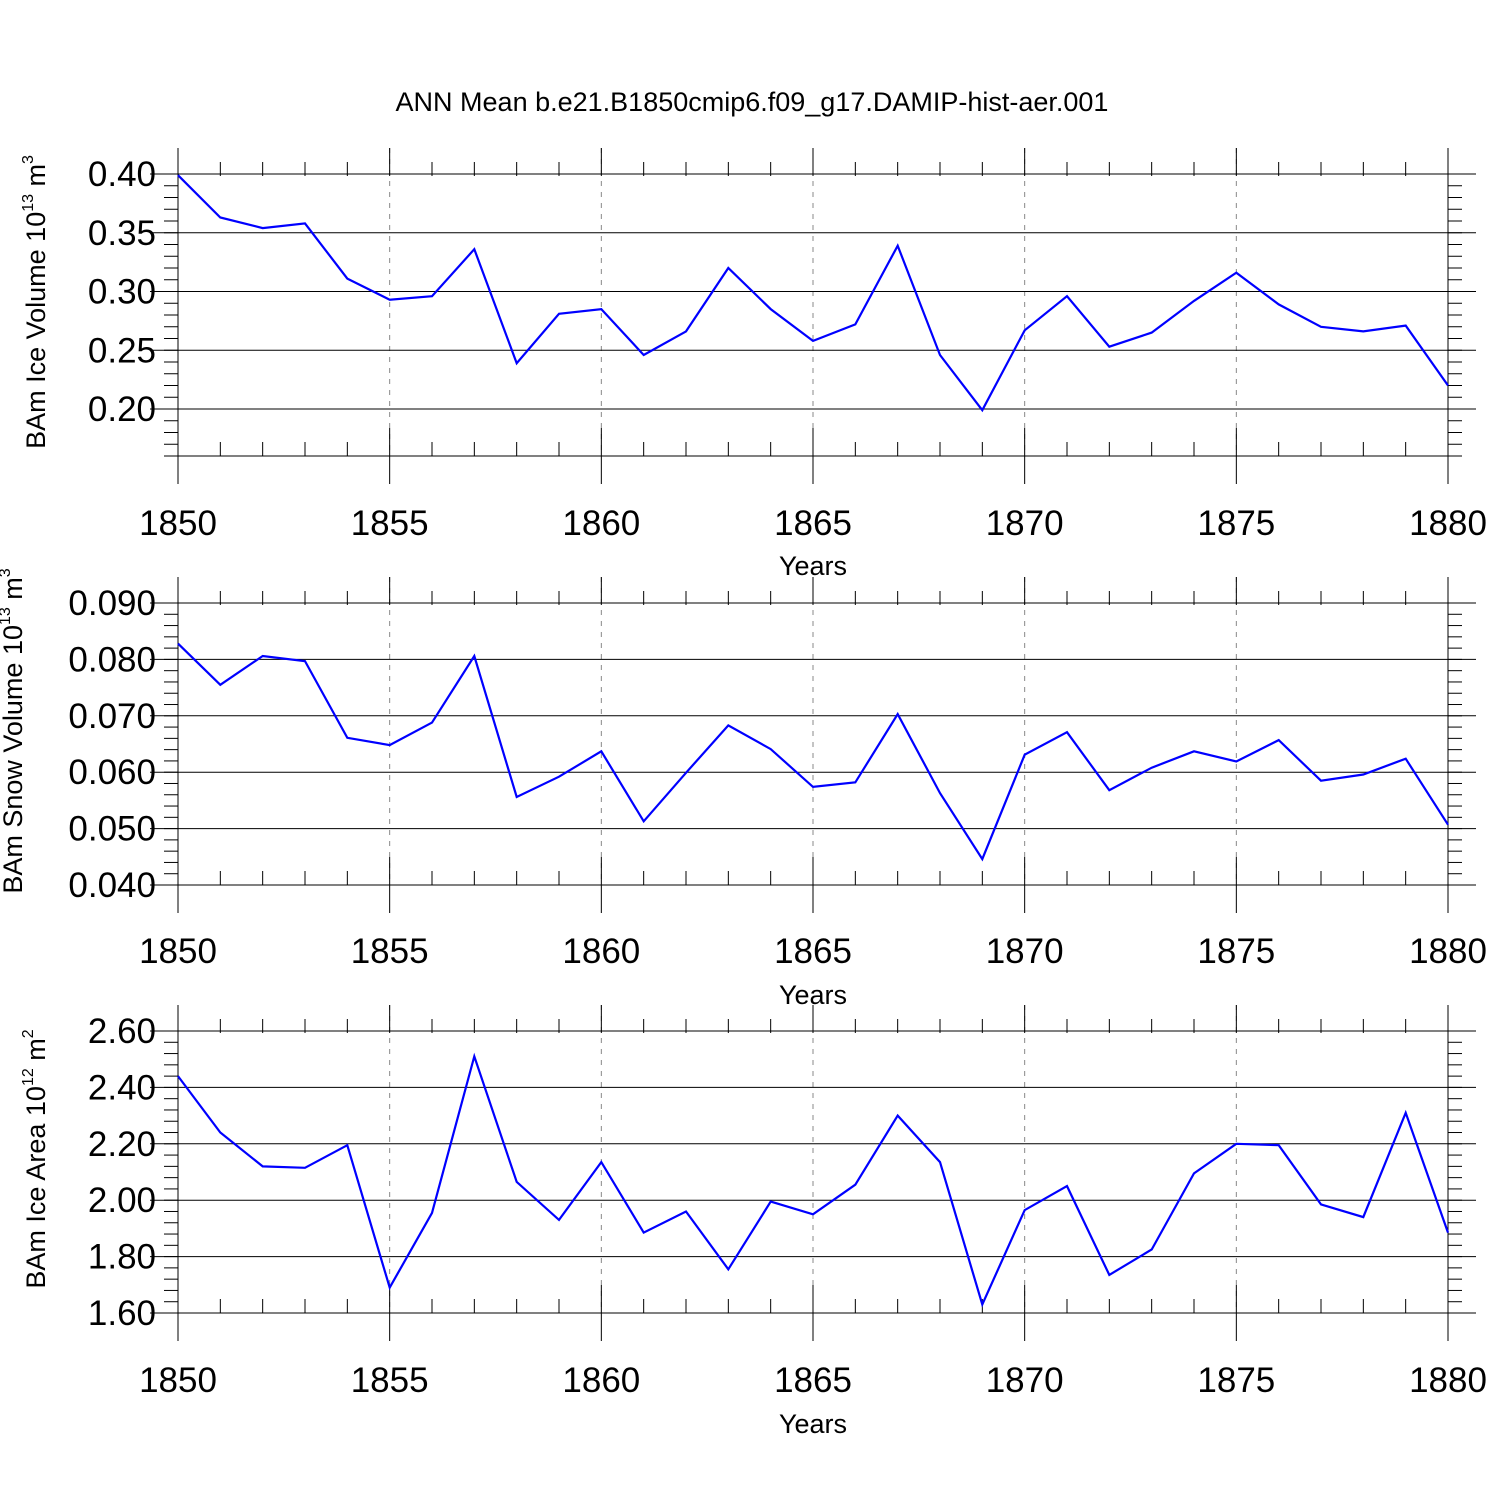  Describe the element at coordinates (112, 603) in the screenshot. I see `y-tick-label: 0.090` at that location.